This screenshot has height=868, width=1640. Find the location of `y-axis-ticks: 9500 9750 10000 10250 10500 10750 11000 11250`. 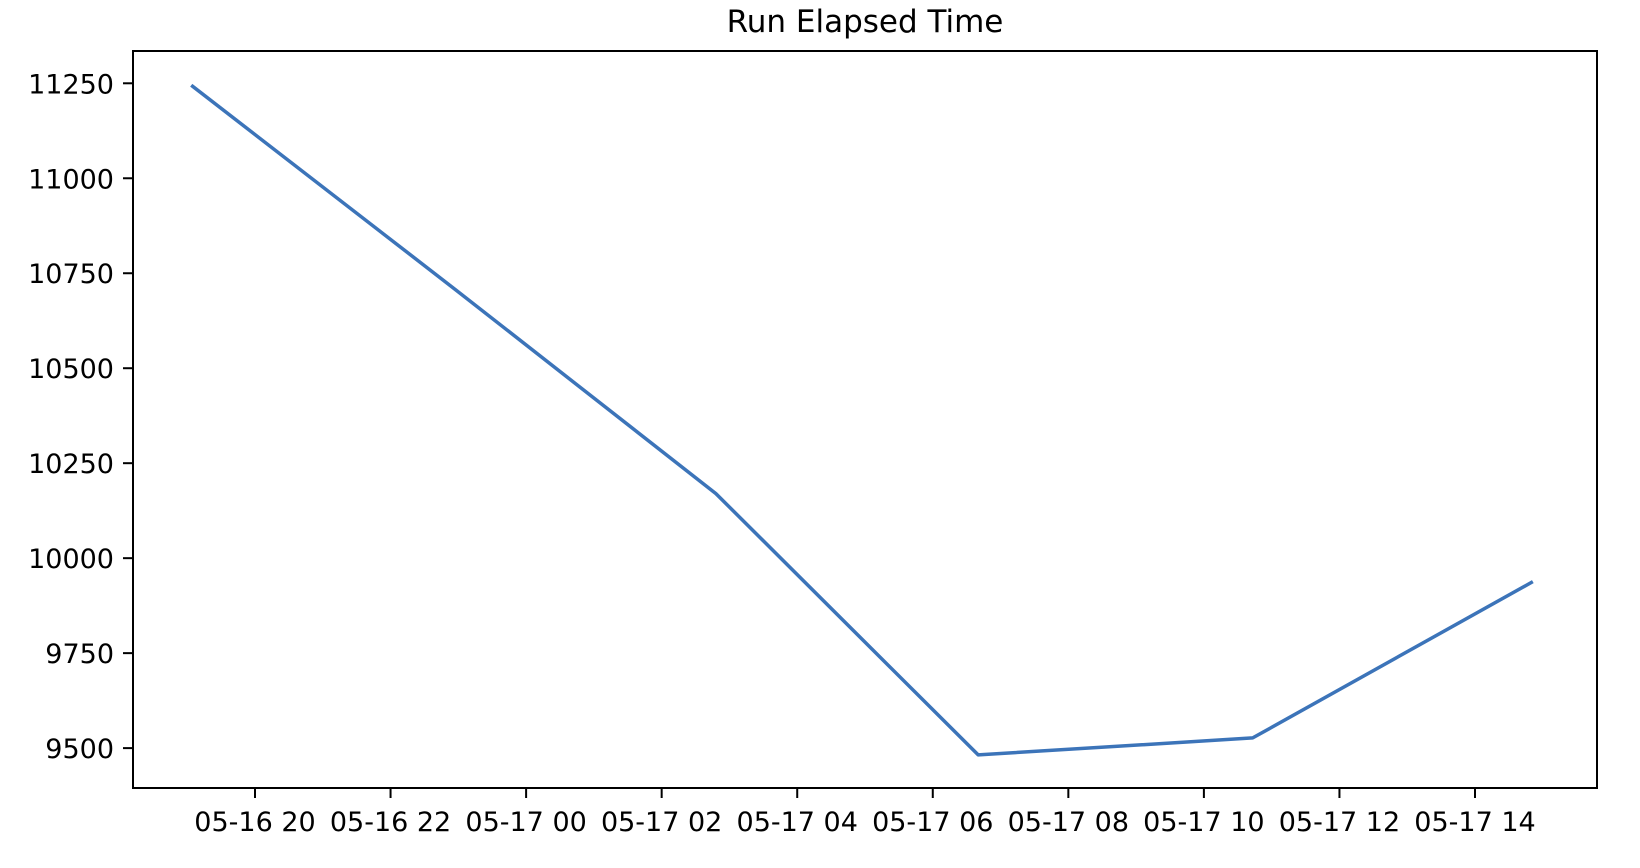

y-axis-ticks: 9500 9750 10000 10250 10500 10750 11000 11250 is located at coordinates (80, 417).